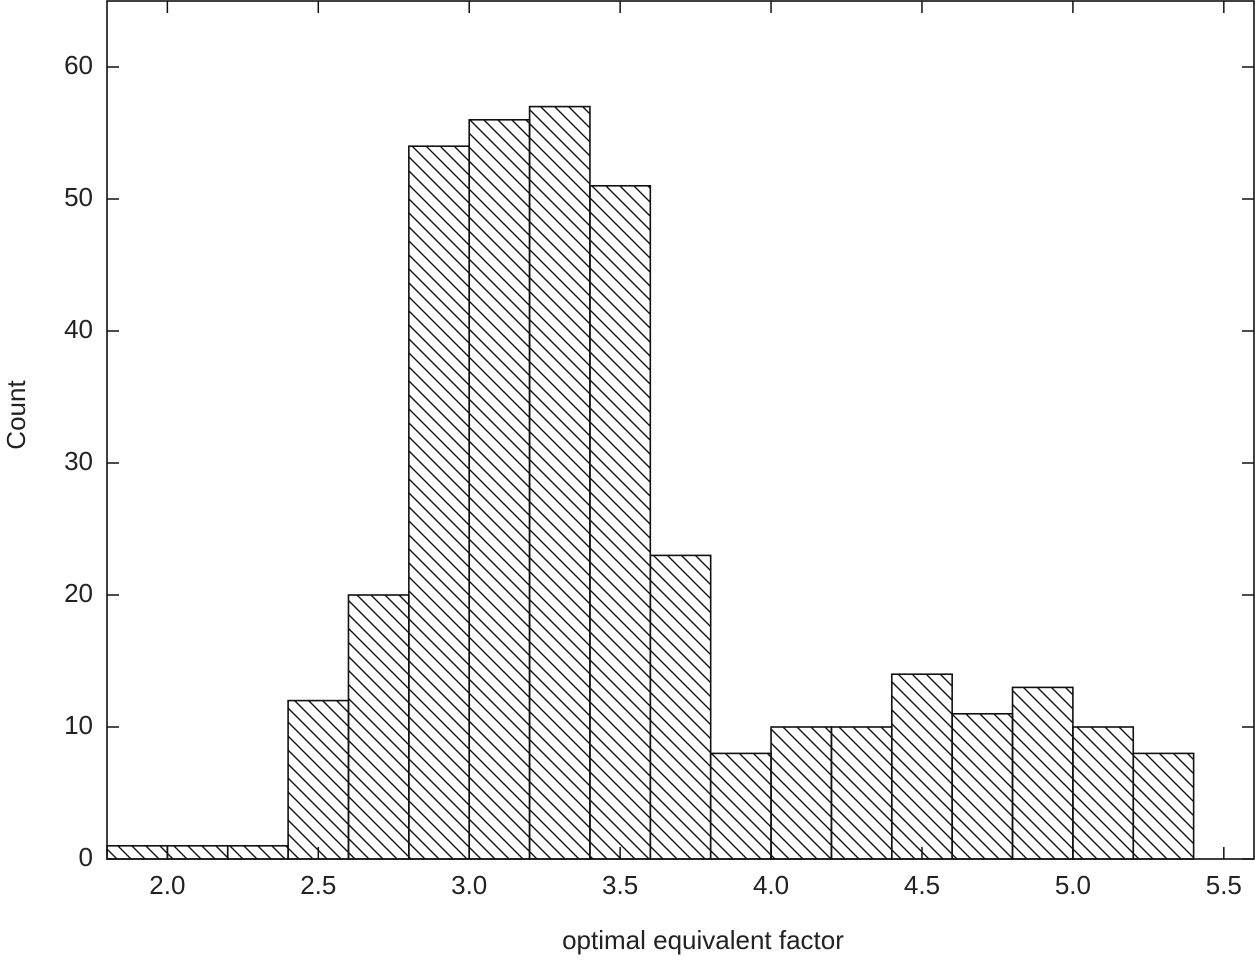 The image size is (1255, 962). Describe the element at coordinates (703, 940) in the screenshot. I see `x-axis-label: optimal equivalent factor` at that location.